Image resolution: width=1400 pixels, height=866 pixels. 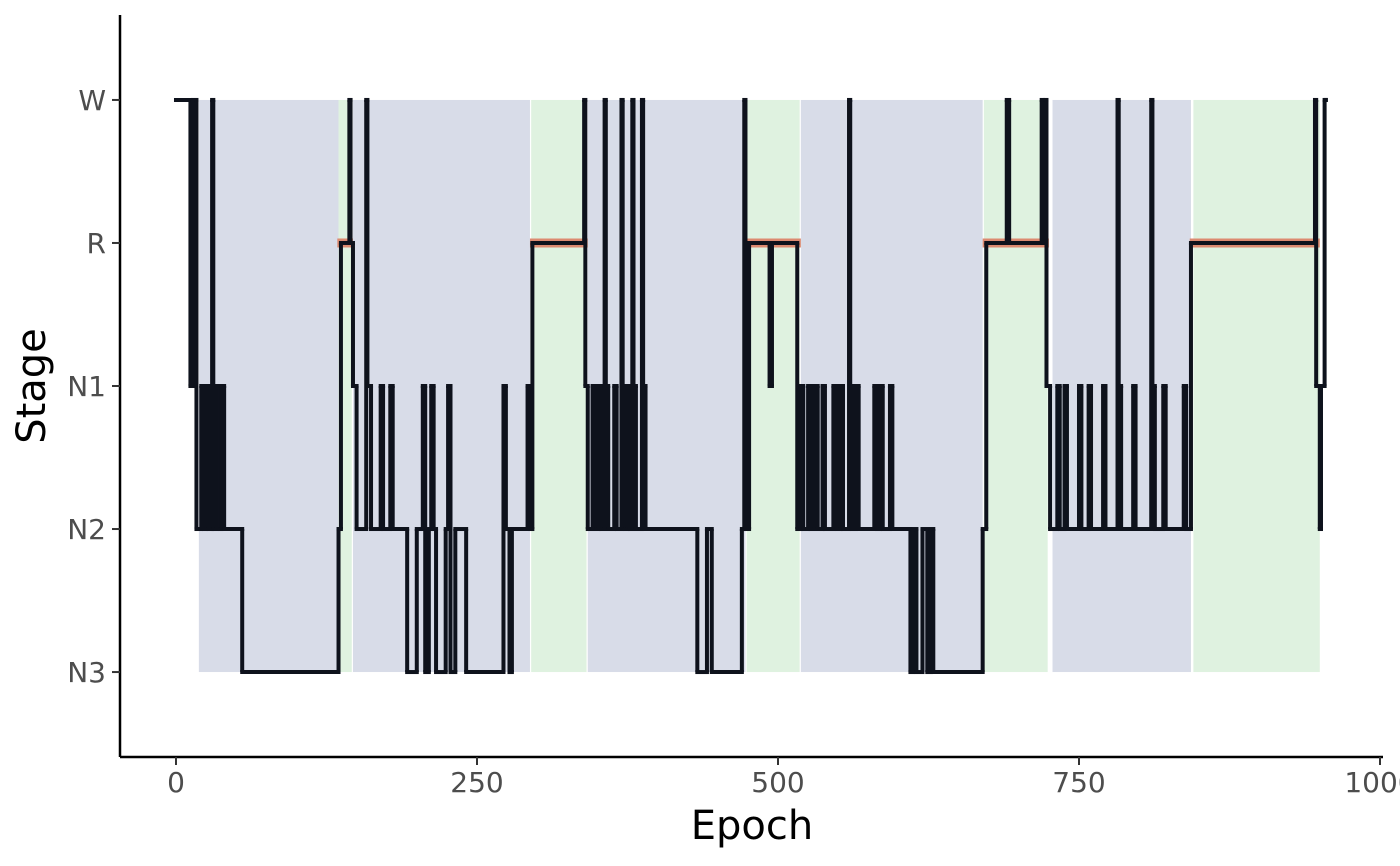 What do you see at coordinates (176, 782) in the screenshot?
I see `x-tick-label: 0` at bounding box center [176, 782].